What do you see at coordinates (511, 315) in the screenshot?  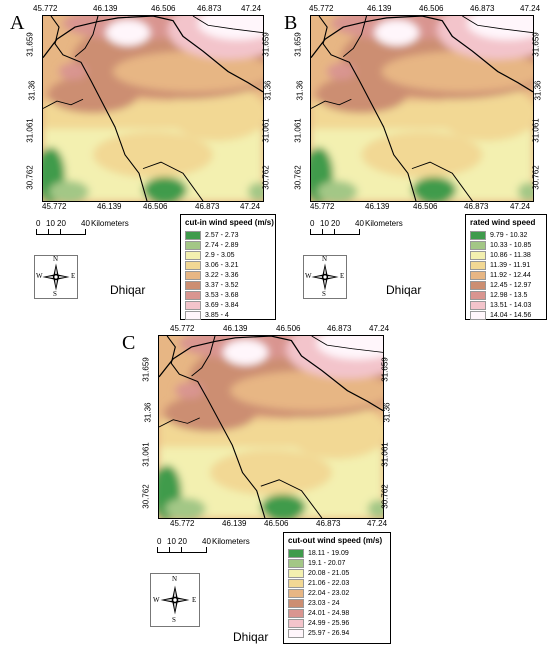 I see `legend-label: 14.04 - 14.56` at bounding box center [511, 315].